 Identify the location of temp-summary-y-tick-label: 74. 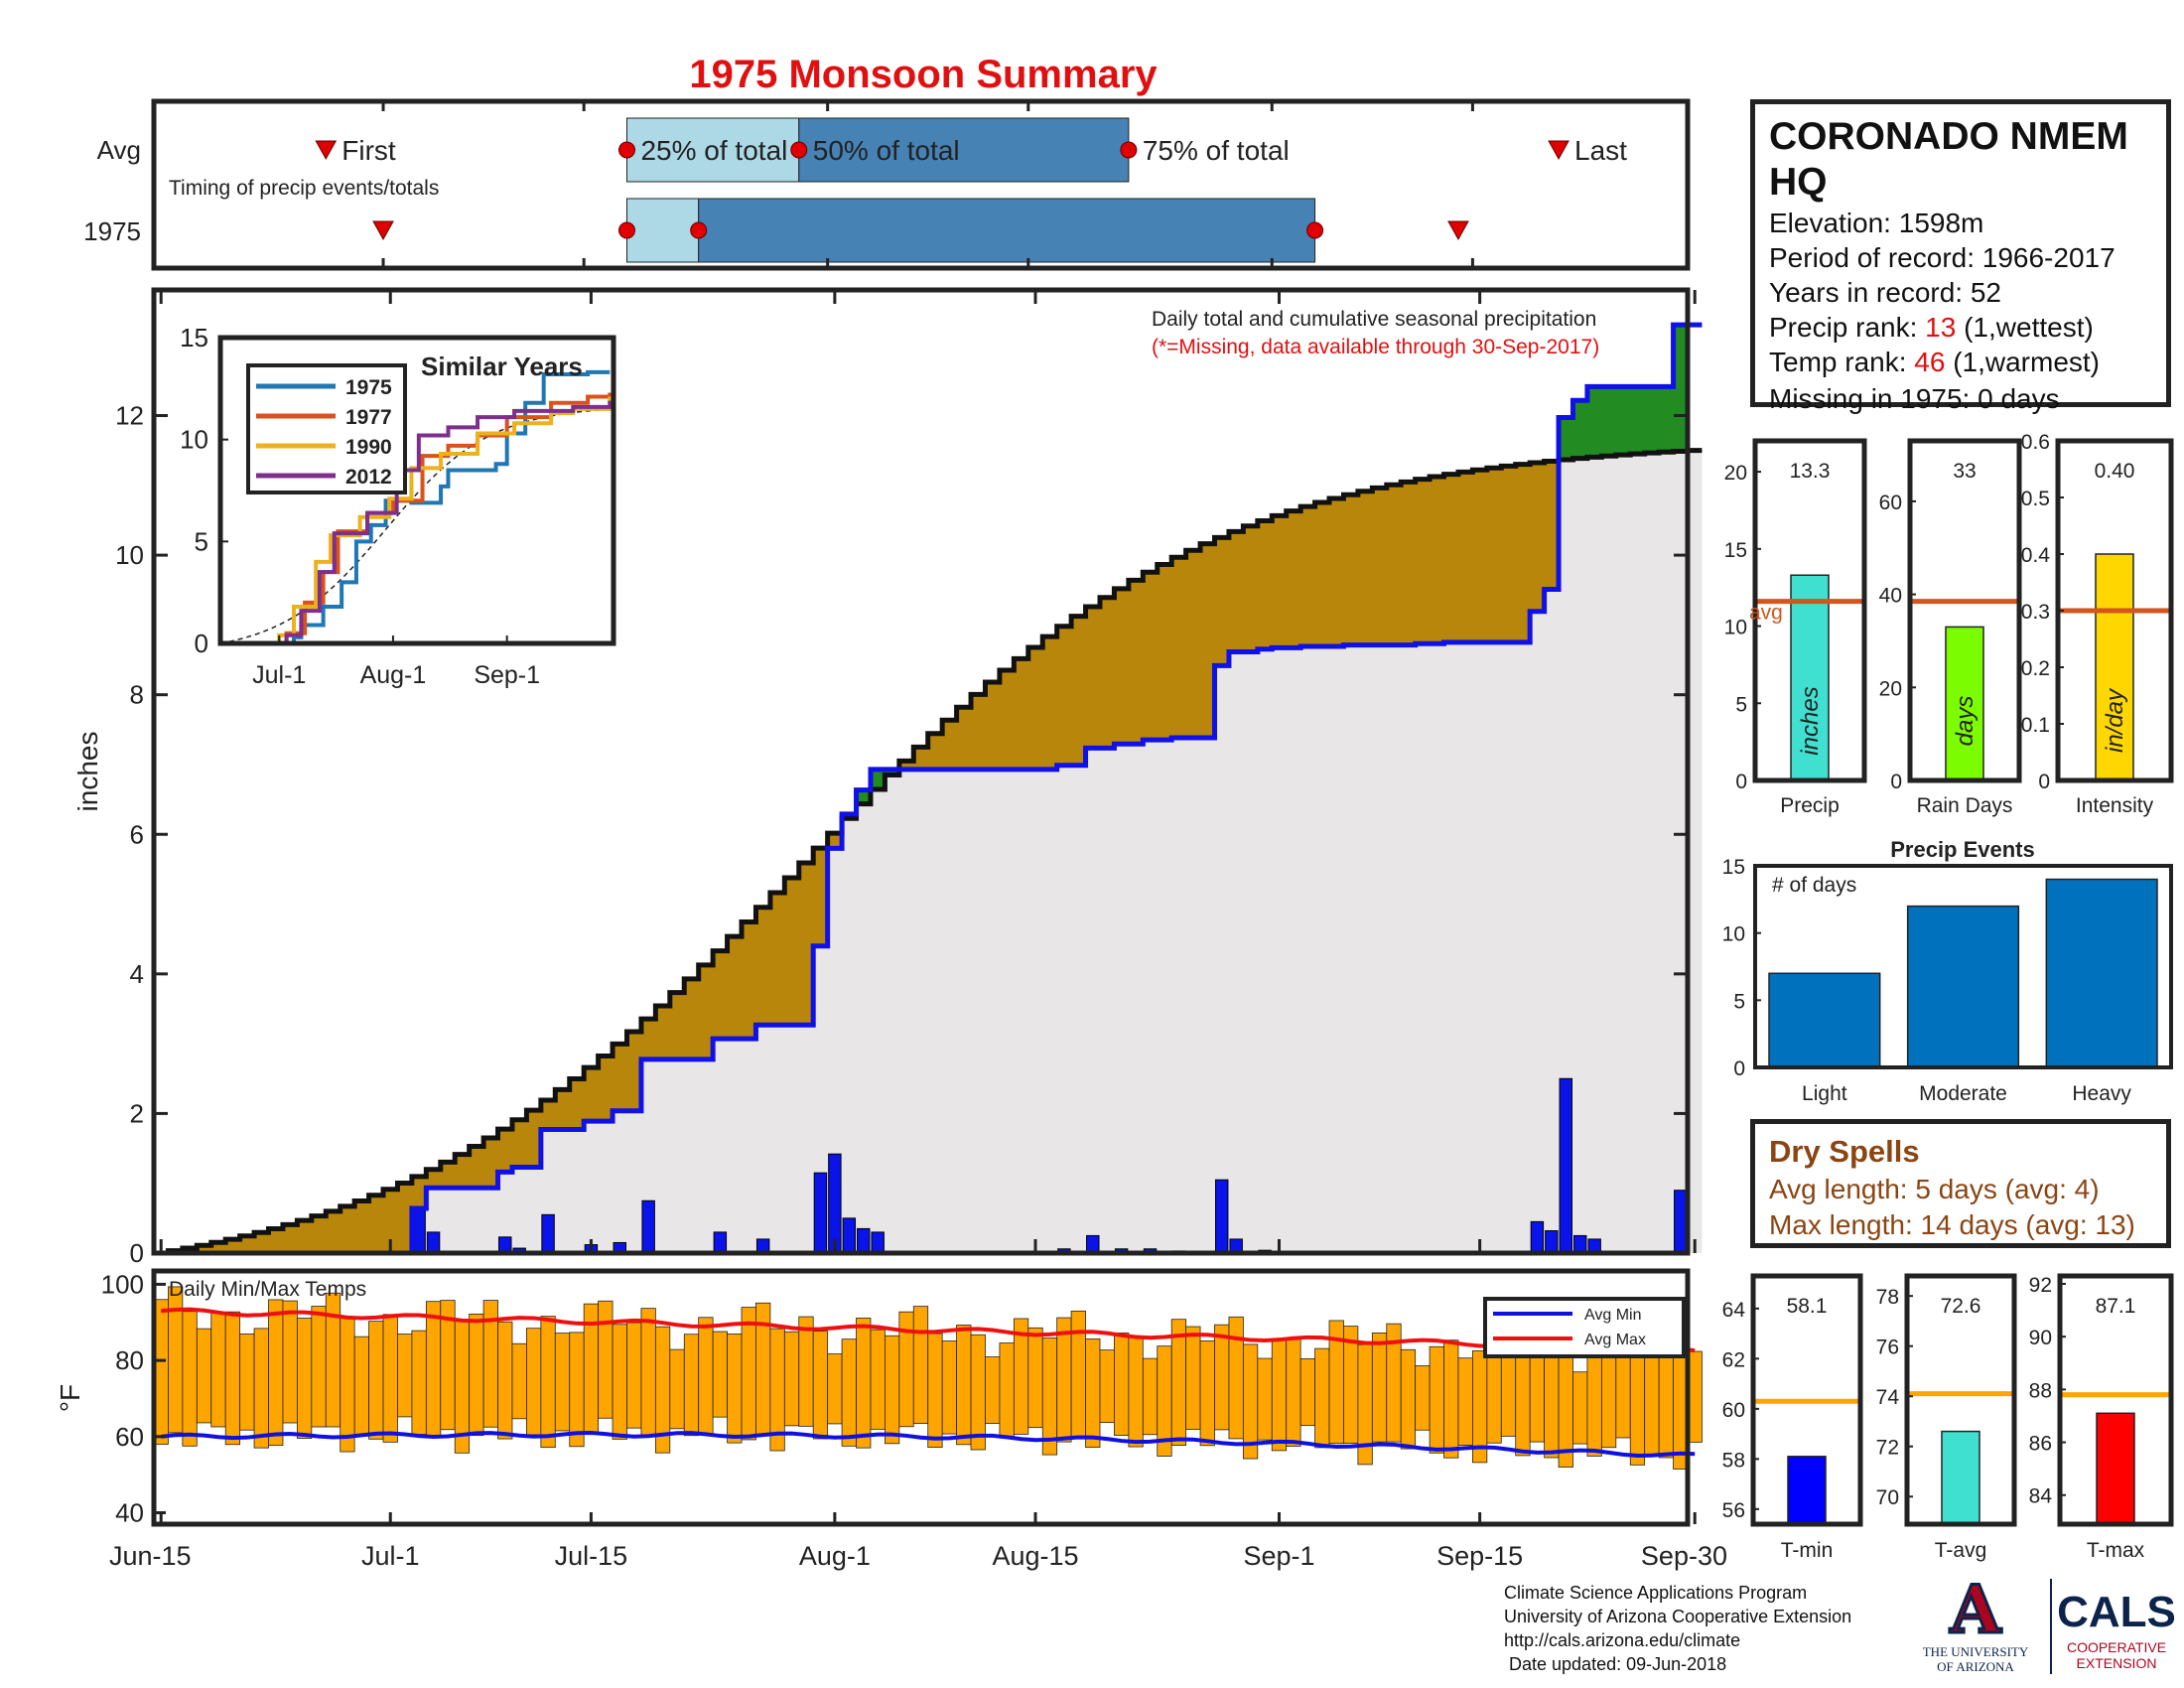
(1888, 1397).